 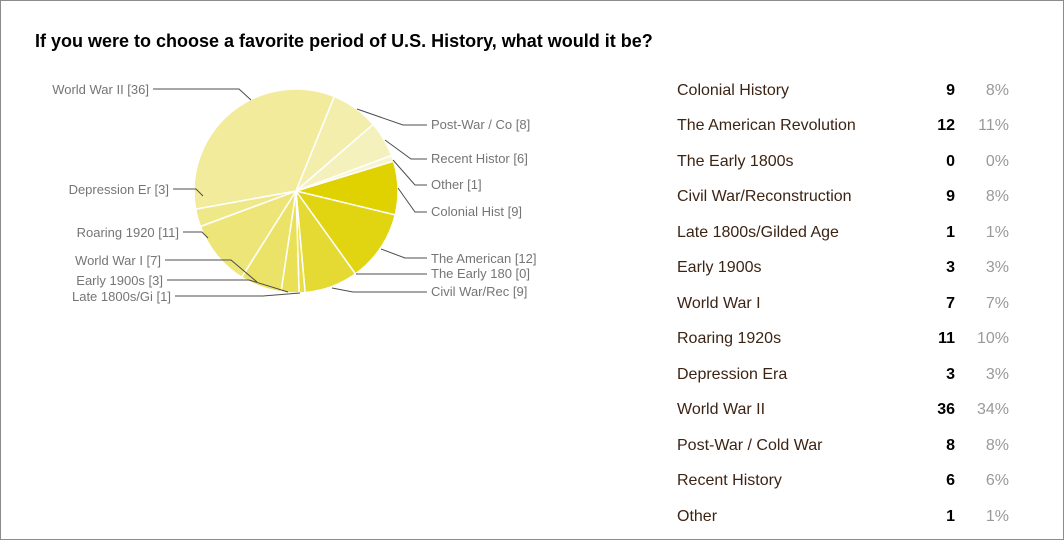 What do you see at coordinates (843, 340) in the screenshot?
I see `table-row: Roaring 1920s 11 10%` at bounding box center [843, 340].